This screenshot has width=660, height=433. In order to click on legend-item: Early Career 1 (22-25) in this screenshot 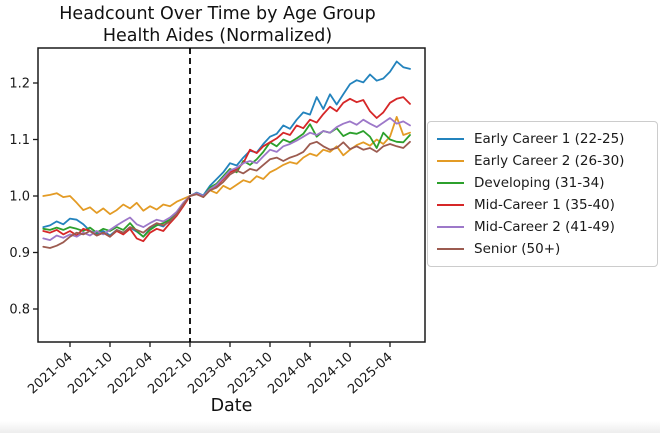, I will do `click(543, 139)`.